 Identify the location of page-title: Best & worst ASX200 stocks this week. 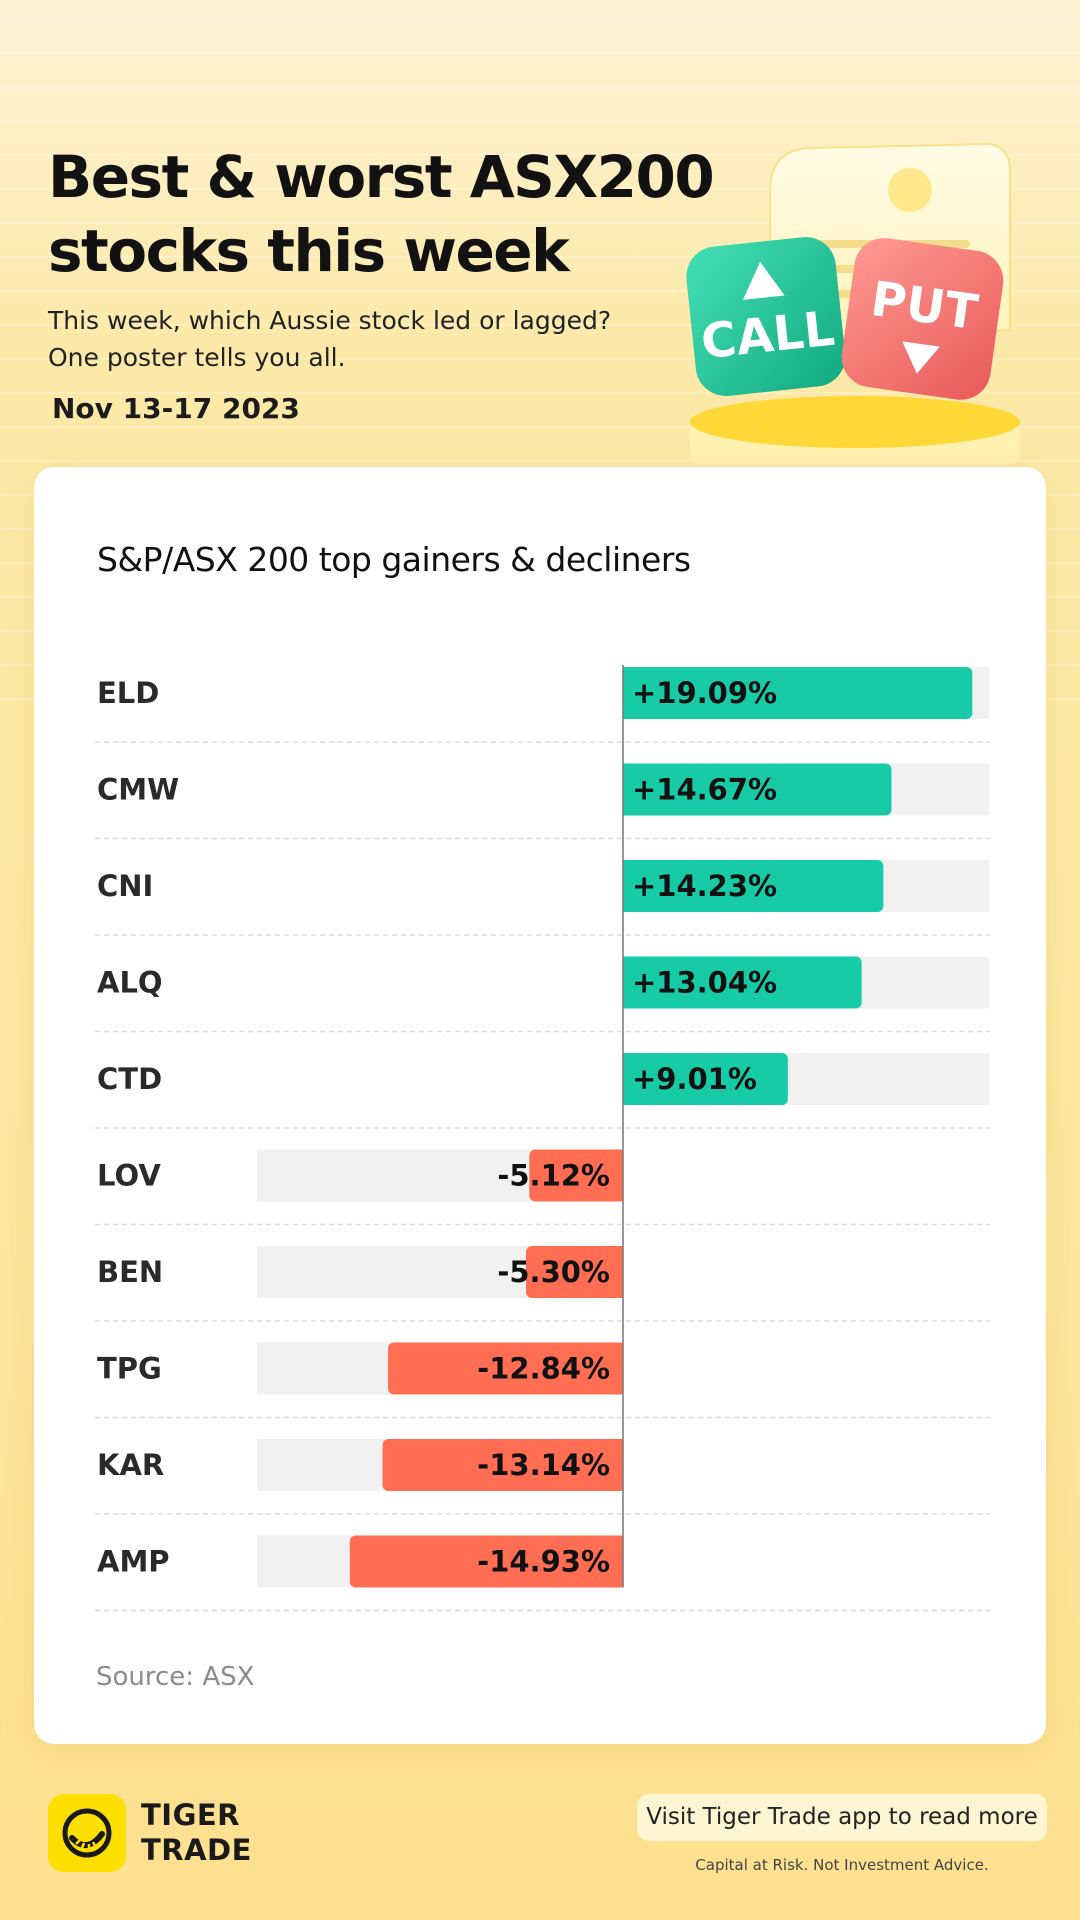
(398, 214).